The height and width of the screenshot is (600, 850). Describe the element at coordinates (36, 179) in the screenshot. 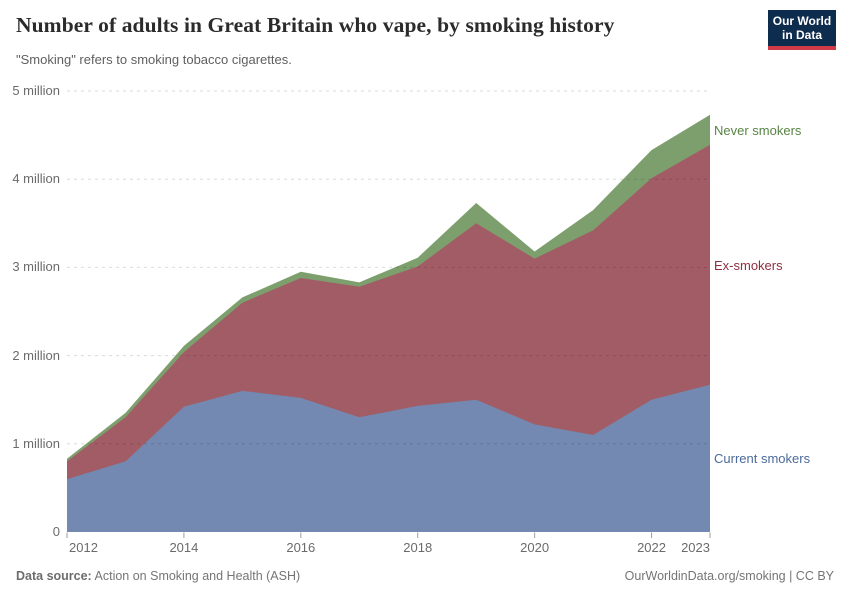

I see `y-tick-label: 4 million` at that location.